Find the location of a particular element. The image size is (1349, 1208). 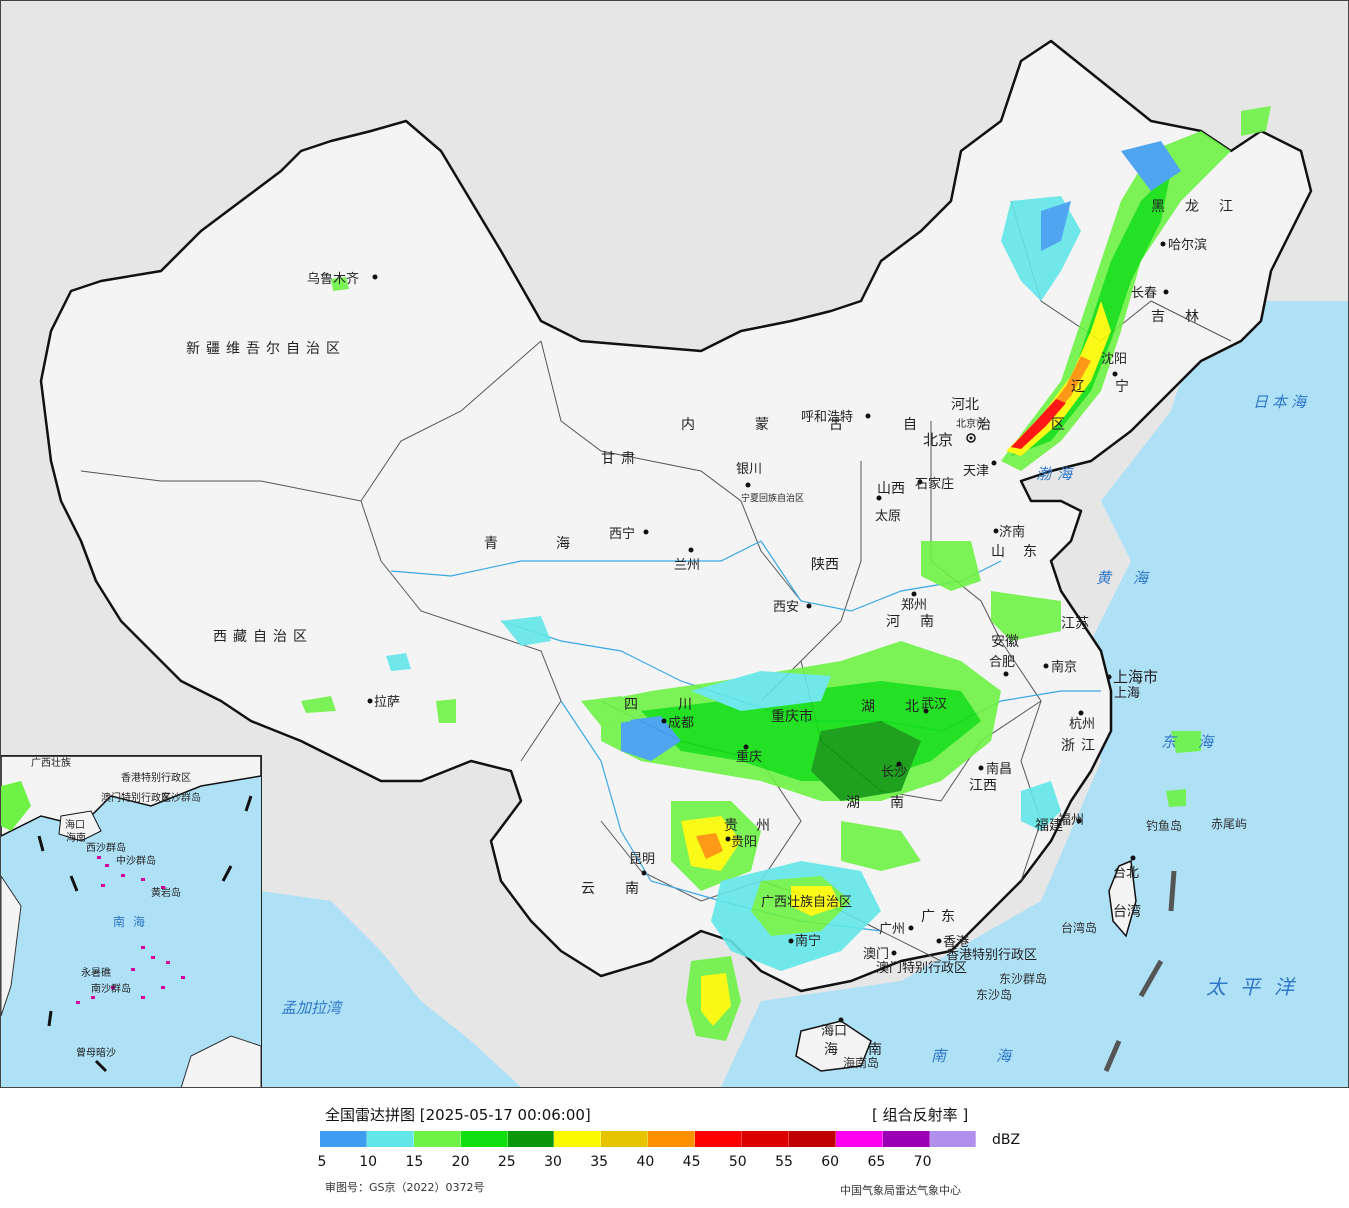

sea-label: 太平洋 is located at coordinates (1257, 987).